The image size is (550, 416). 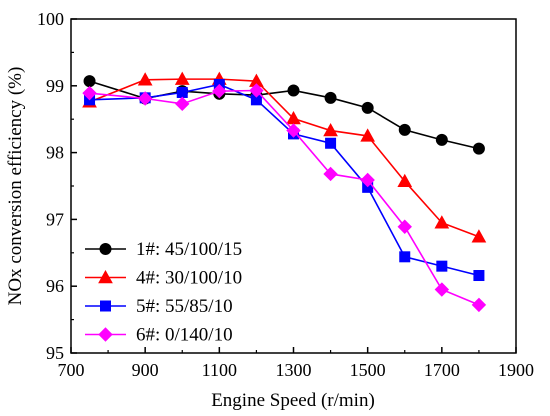 What do you see at coordinates (50, 19) in the screenshot?
I see `y-tick-label: 100` at bounding box center [50, 19].